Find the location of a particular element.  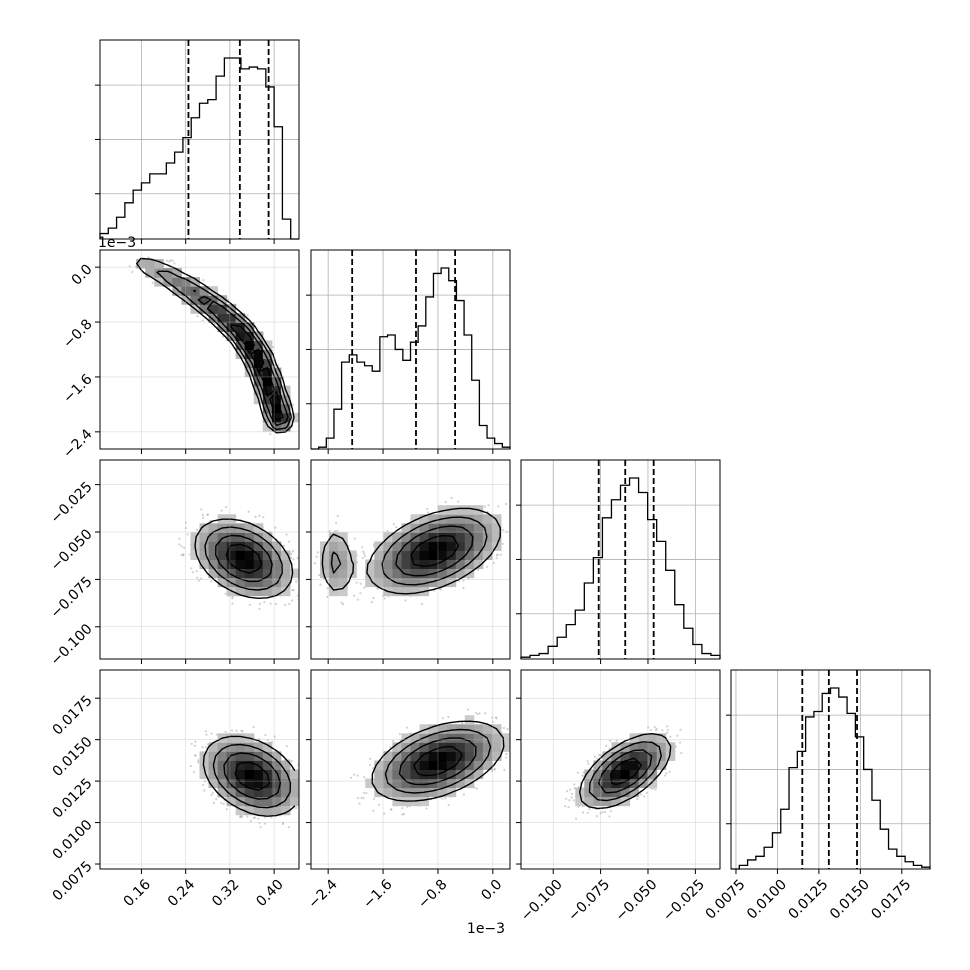

x-tick-label: −0.075 is located at coordinates (589, 901).